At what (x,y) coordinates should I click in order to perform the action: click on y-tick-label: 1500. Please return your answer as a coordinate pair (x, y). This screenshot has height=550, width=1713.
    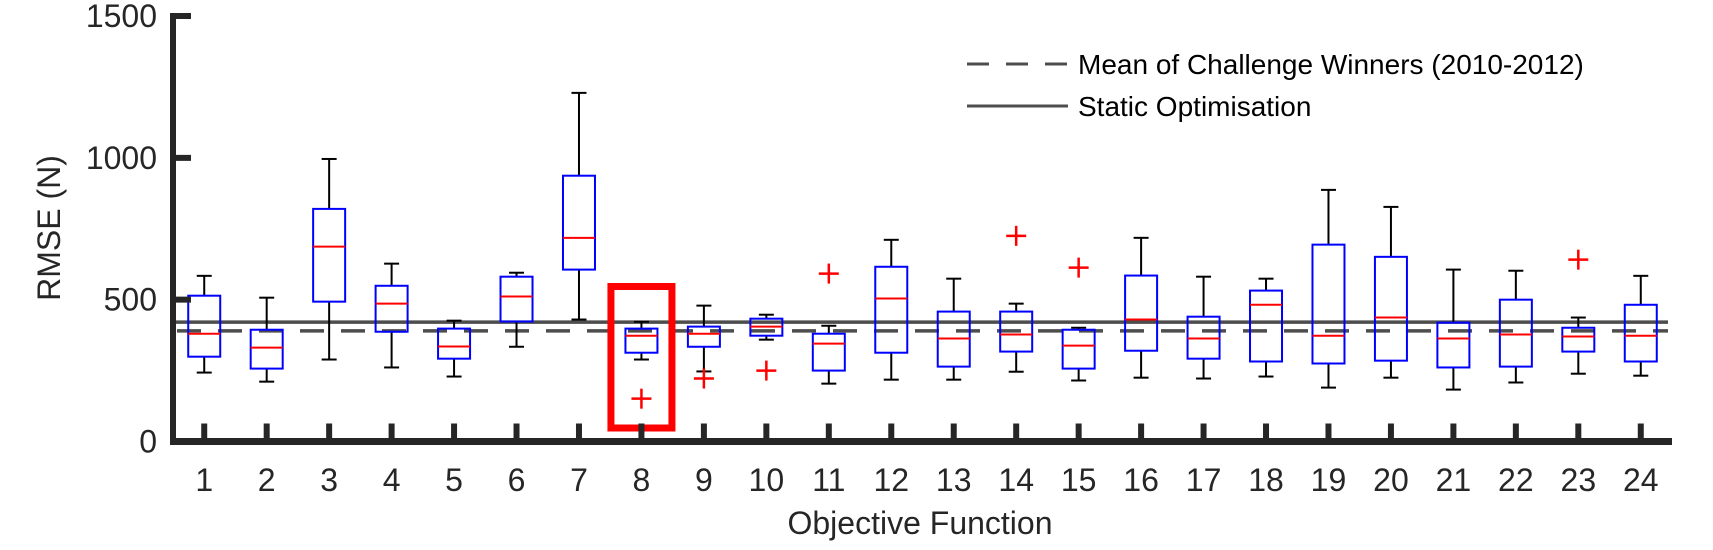
    Looking at the image, I should click on (121, 17).